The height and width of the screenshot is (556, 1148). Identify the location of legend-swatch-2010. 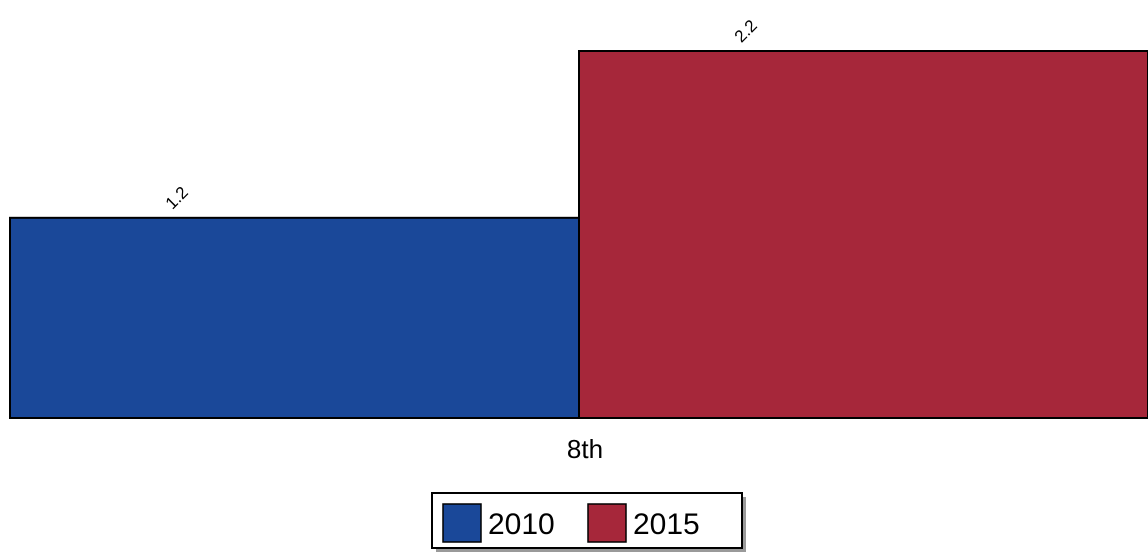
(462, 523).